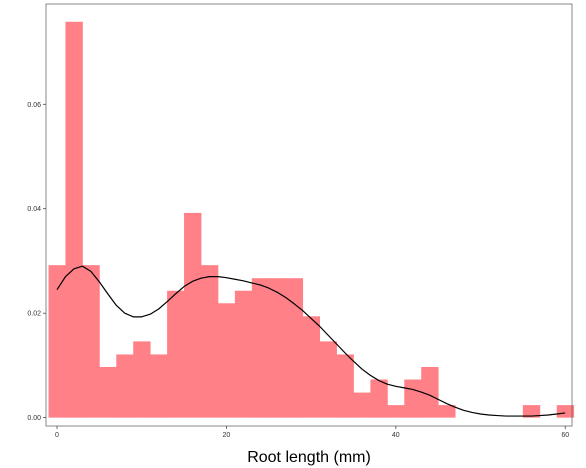 Image resolution: width=586 pixels, height=468 pixels. I want to click on x-tick-label: 60, so click(565, 435).